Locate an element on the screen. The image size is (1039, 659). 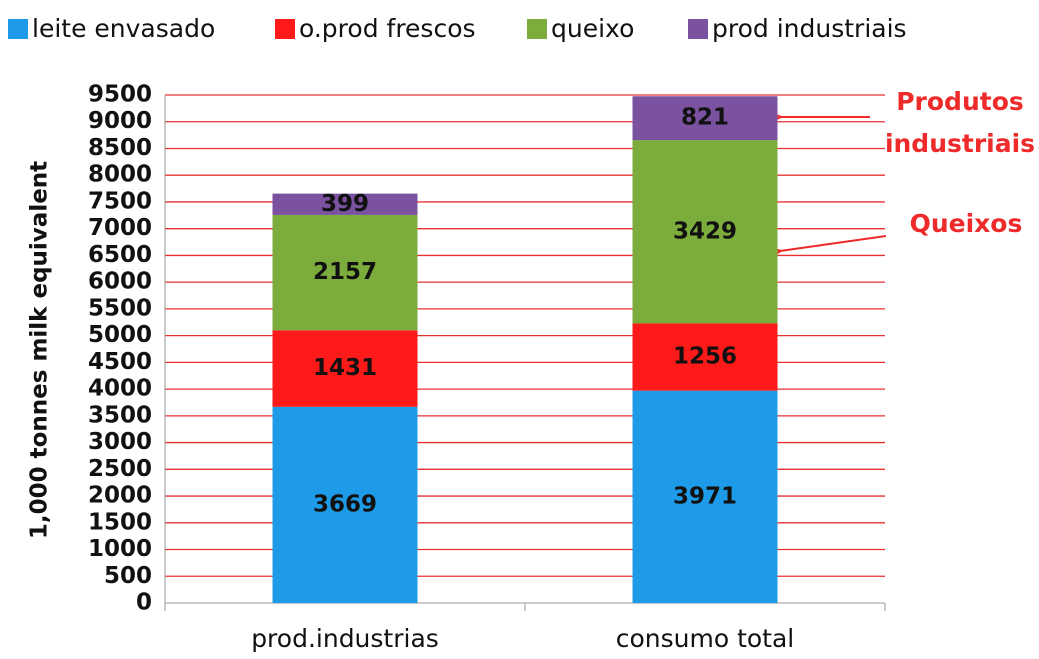
data-label: 3971 is located at coordinates (705, 496).